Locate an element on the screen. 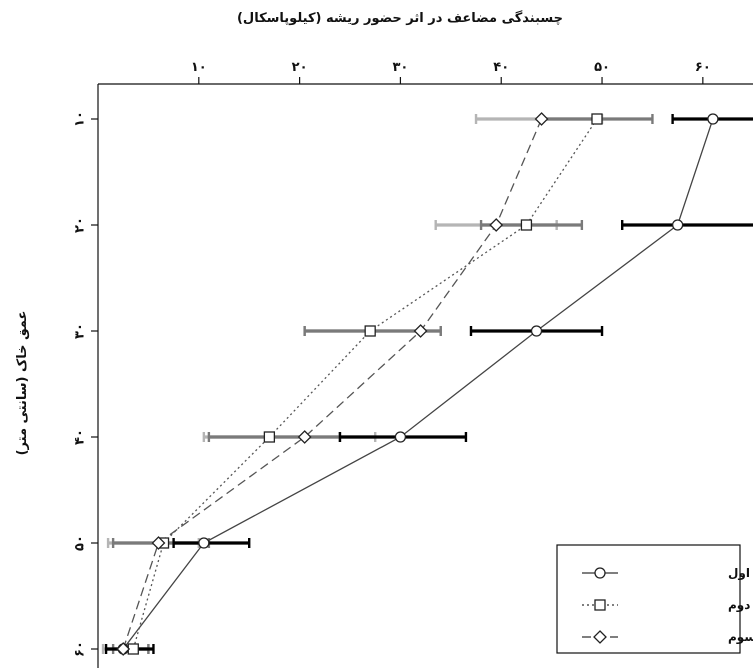 This screenshot has width=753, height=668. legend: رویشگاه اول رویشگاه دوم رویشگاه سوم is located at coordinates (654, 599).